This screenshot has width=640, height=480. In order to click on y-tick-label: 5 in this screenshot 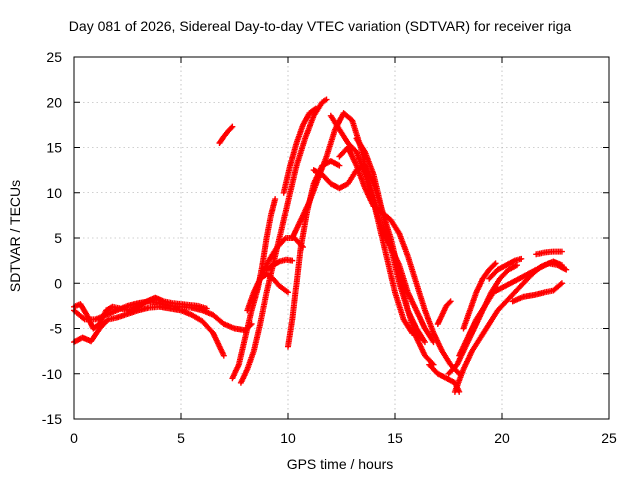, I will do `click(58, 238)`.